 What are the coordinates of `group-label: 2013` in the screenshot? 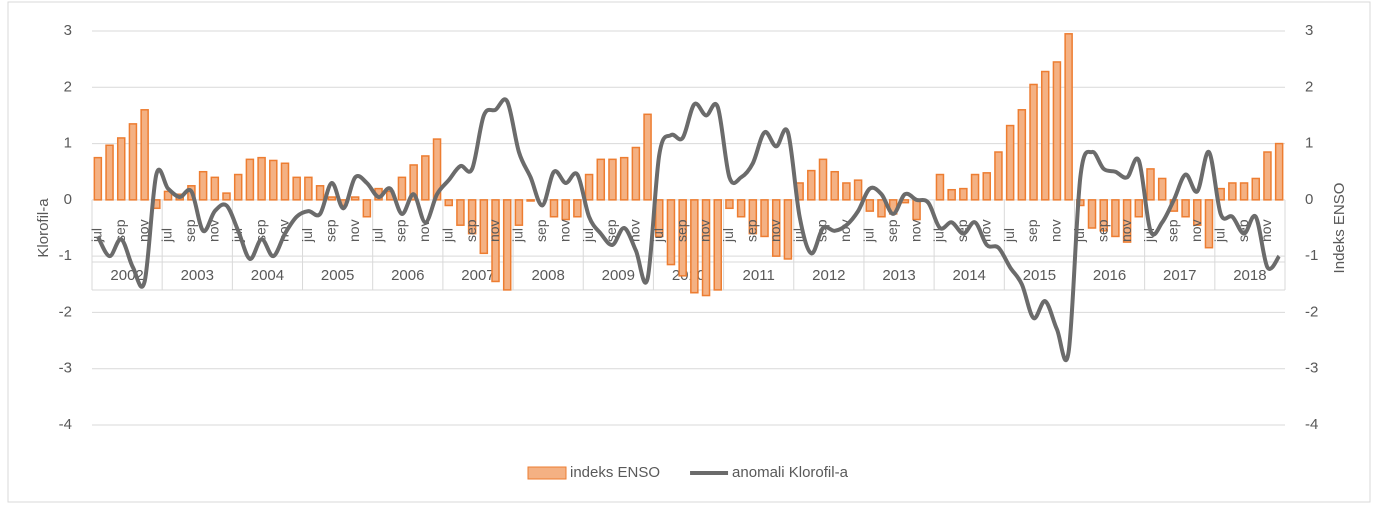 It's located at (898, 275).